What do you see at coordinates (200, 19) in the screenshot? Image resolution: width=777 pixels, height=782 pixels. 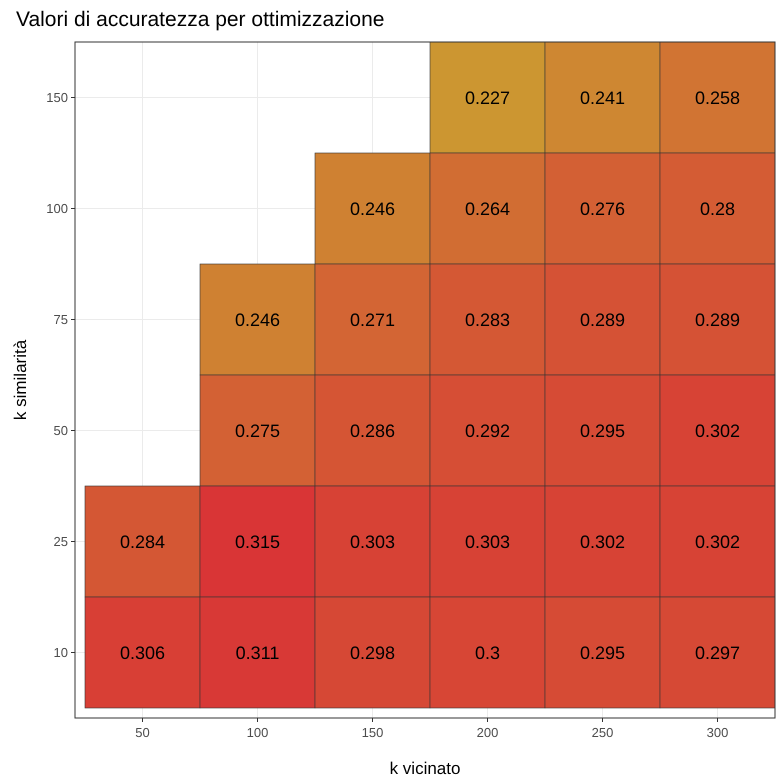 I see `chart-title: Valori di accuratezza per ottimizzazione` at bounding box center [200, 19].